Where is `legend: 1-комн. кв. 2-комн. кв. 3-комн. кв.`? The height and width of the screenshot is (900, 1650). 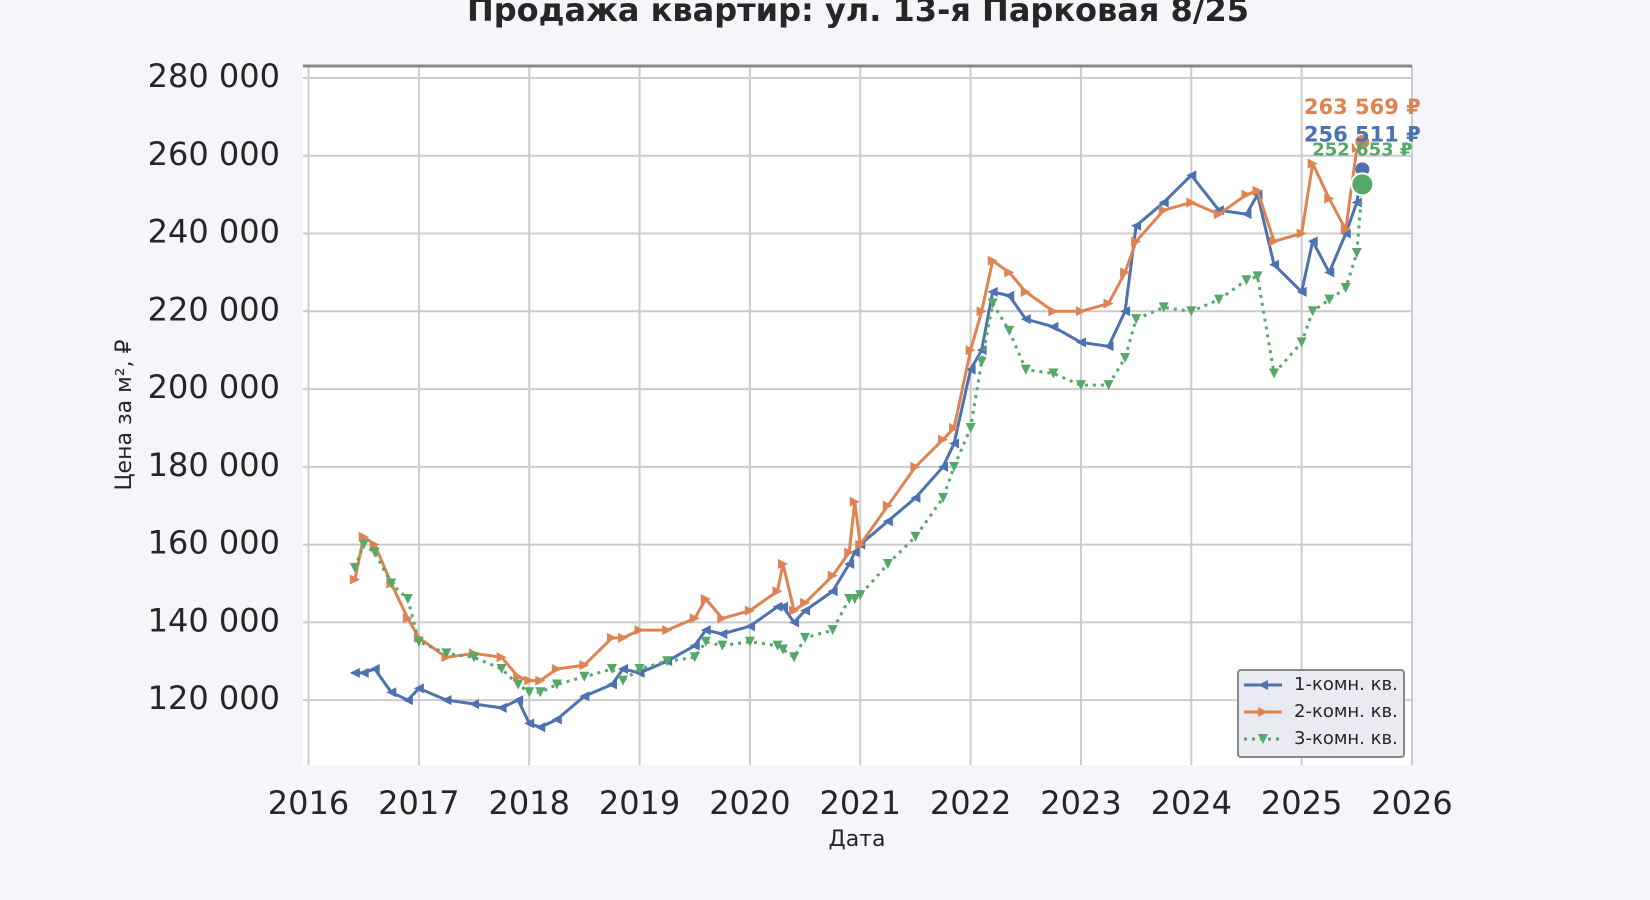 legend: 1-комн. кв. 2-комн. кв. 3-комн. кв. is located at coordinates (1321, 713).